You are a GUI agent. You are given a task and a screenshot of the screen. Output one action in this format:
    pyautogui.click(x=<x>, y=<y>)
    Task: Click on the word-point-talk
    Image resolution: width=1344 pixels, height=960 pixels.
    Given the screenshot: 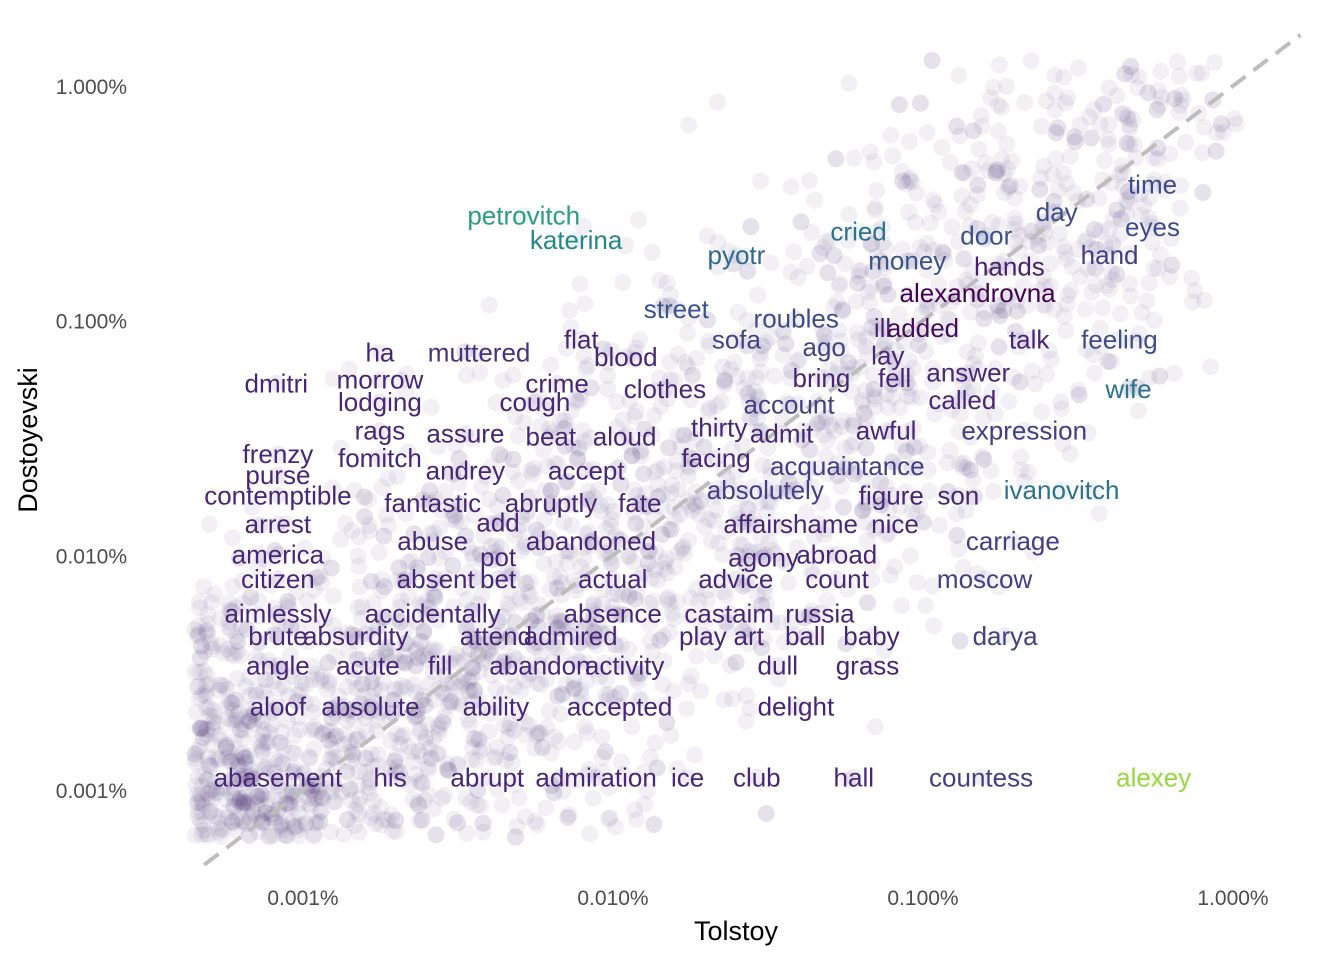 What is the action you would take?
    pyautogui.click(x=1029, y=340)
    